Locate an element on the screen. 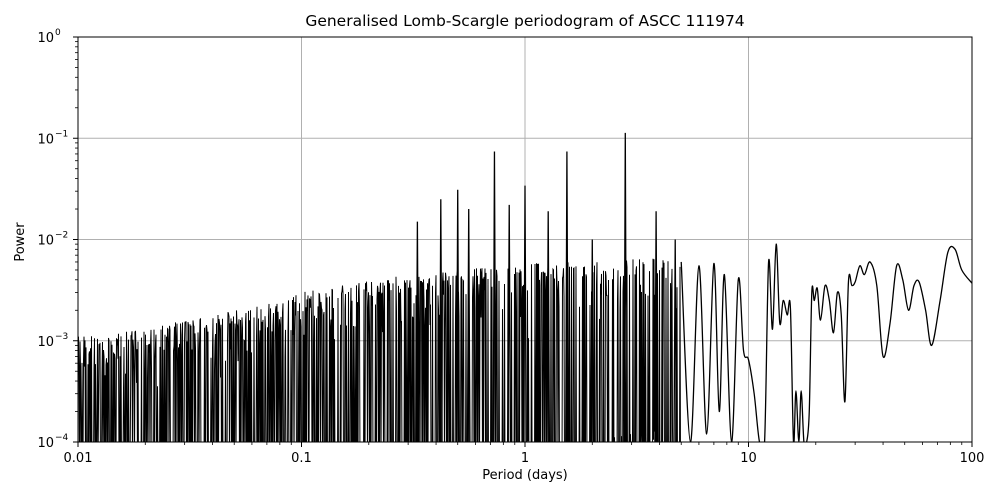 This screenshot has height=500, width=1000. x-axis-label: Period (days) is located at coordinates (525, 475).